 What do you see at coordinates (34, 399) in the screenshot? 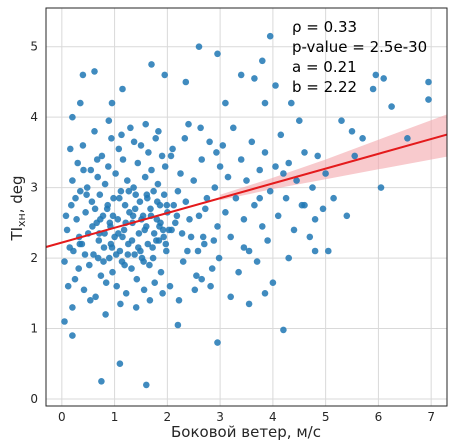
I see `y-tick-label: 0` at bounding box center [34, 399].